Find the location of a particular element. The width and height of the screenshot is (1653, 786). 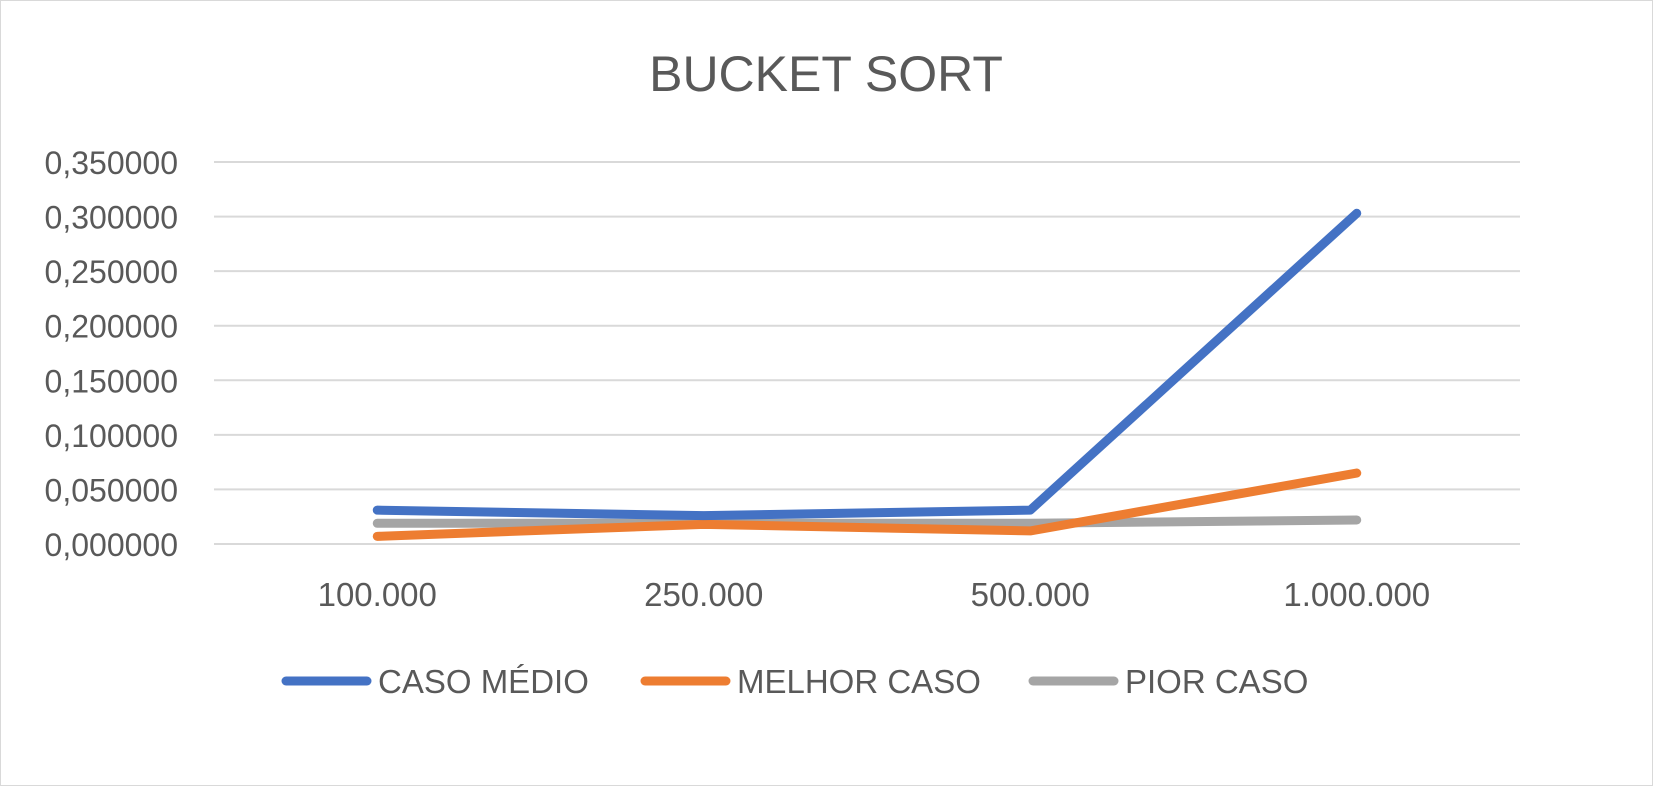

y-tick-label: 0,250000 is located at coordinates (111, 272).